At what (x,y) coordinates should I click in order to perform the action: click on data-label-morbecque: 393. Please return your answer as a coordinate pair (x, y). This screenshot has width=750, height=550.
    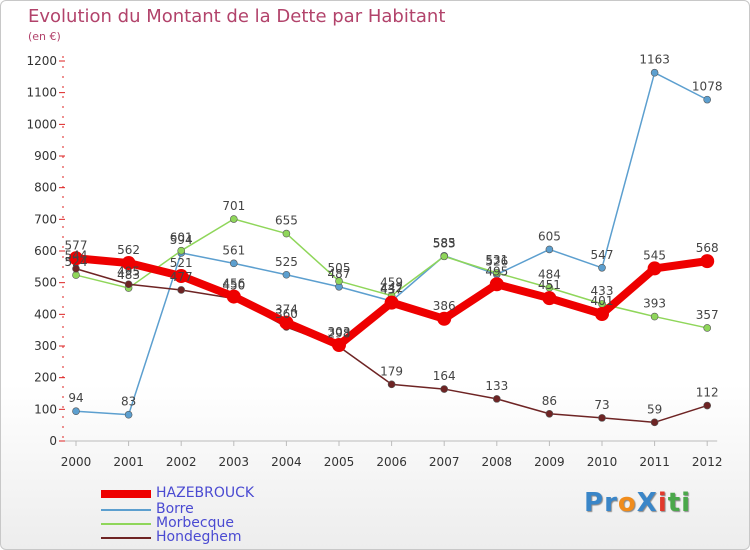
    Looking at the image, I should click on (654, 304).